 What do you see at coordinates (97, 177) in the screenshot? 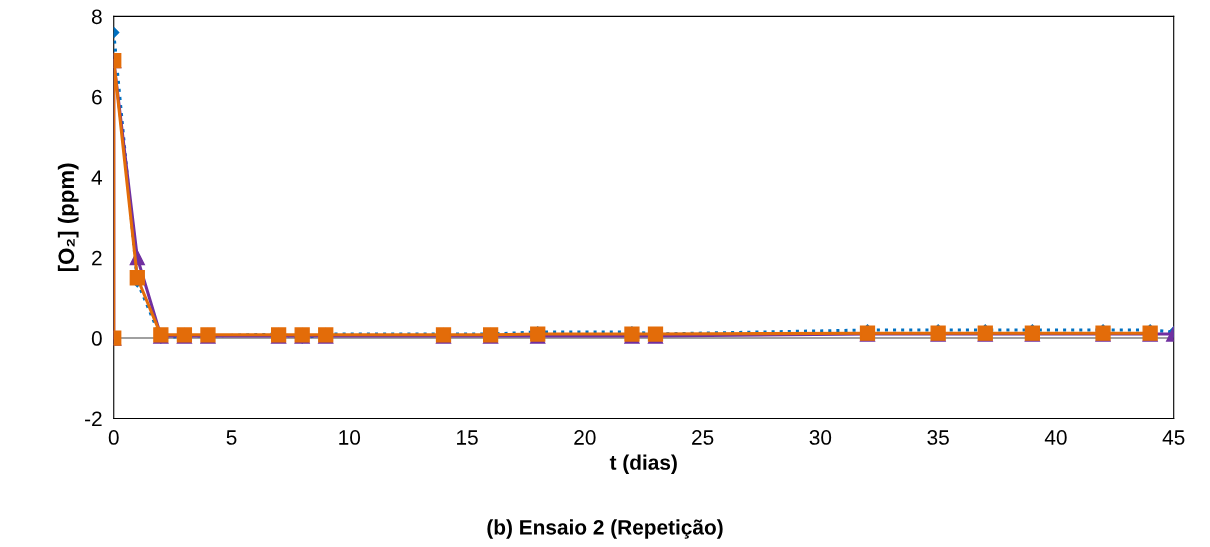
I see `y-tick-label: 4` at bounding box center [97, 177].